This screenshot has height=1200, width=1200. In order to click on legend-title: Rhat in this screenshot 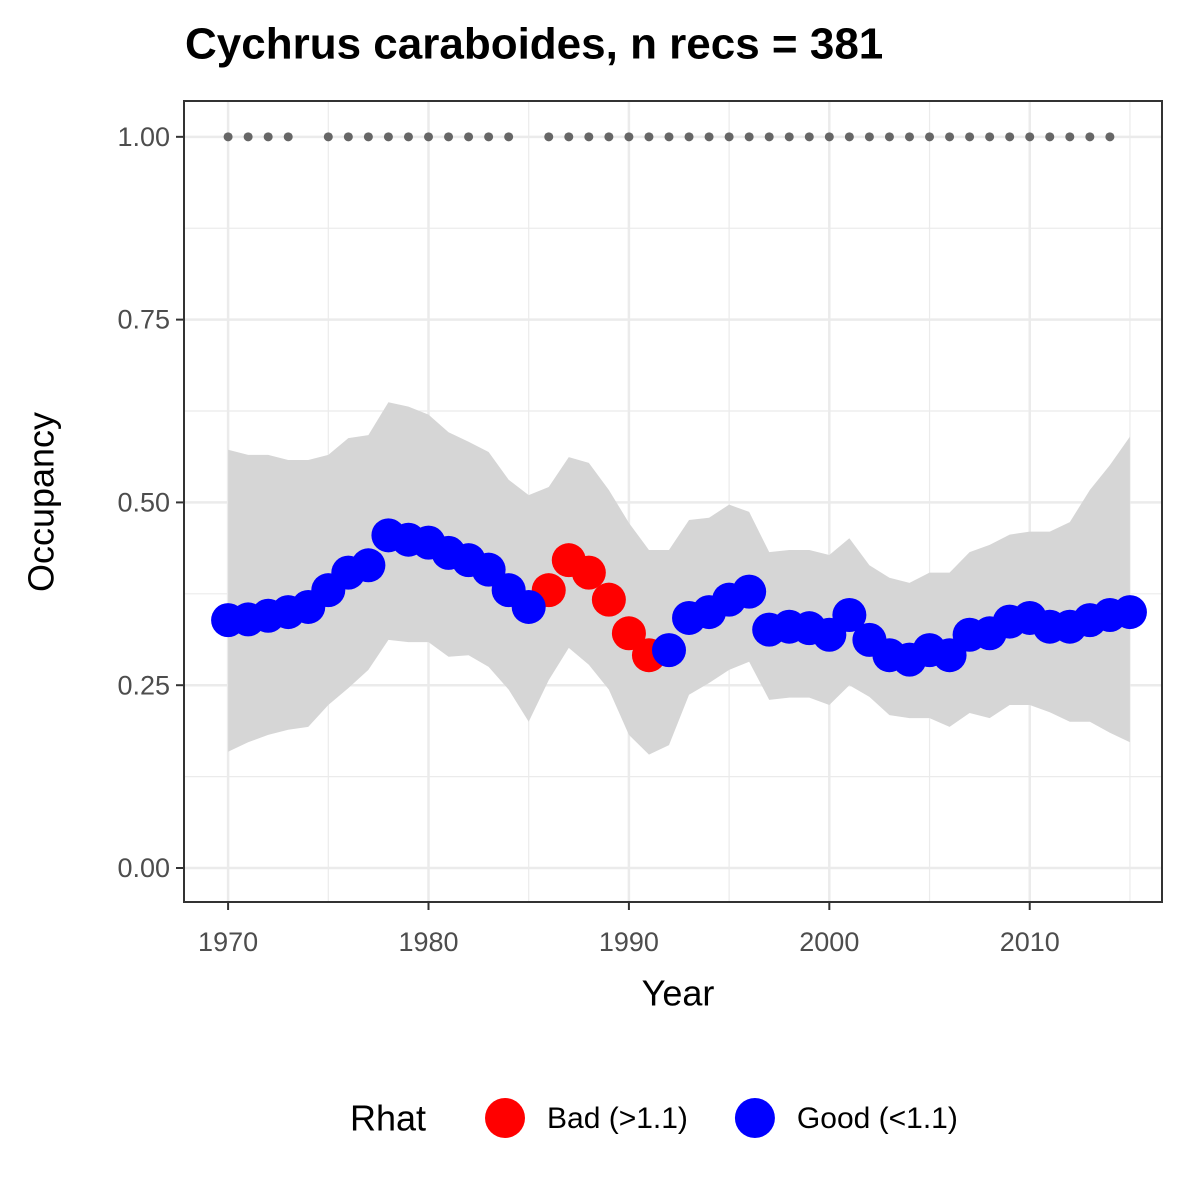, I will do `click(388, 1118)`.